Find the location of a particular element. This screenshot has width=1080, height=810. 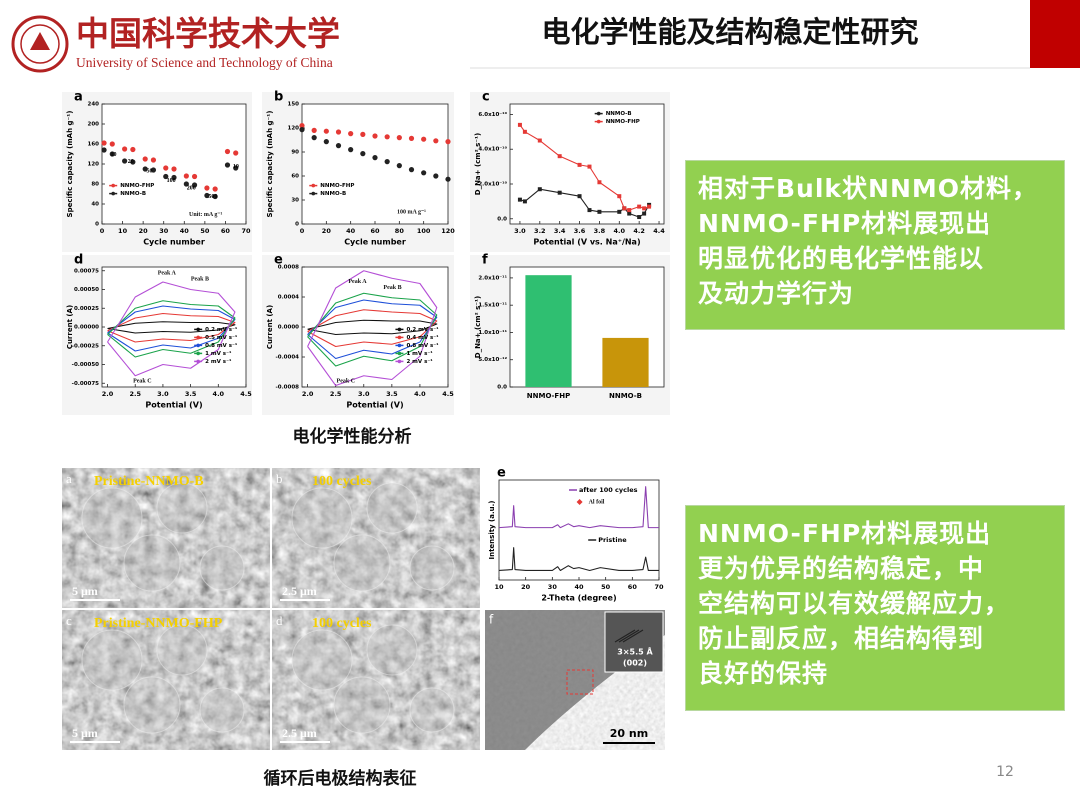

y-tick-label: 4.0x10⁻¹⁰ is located at coordinates (492, 149).